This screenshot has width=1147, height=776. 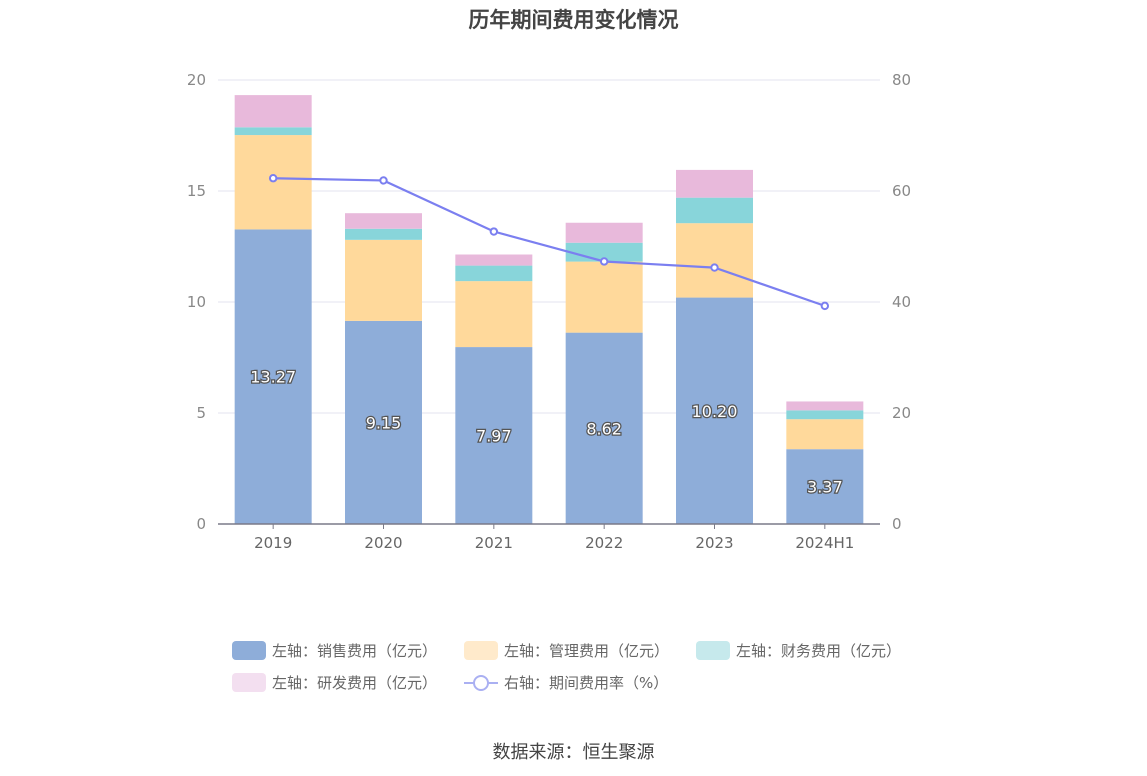 I want to click on left-axis-tick-label: 0, so click(x=201, y=524).